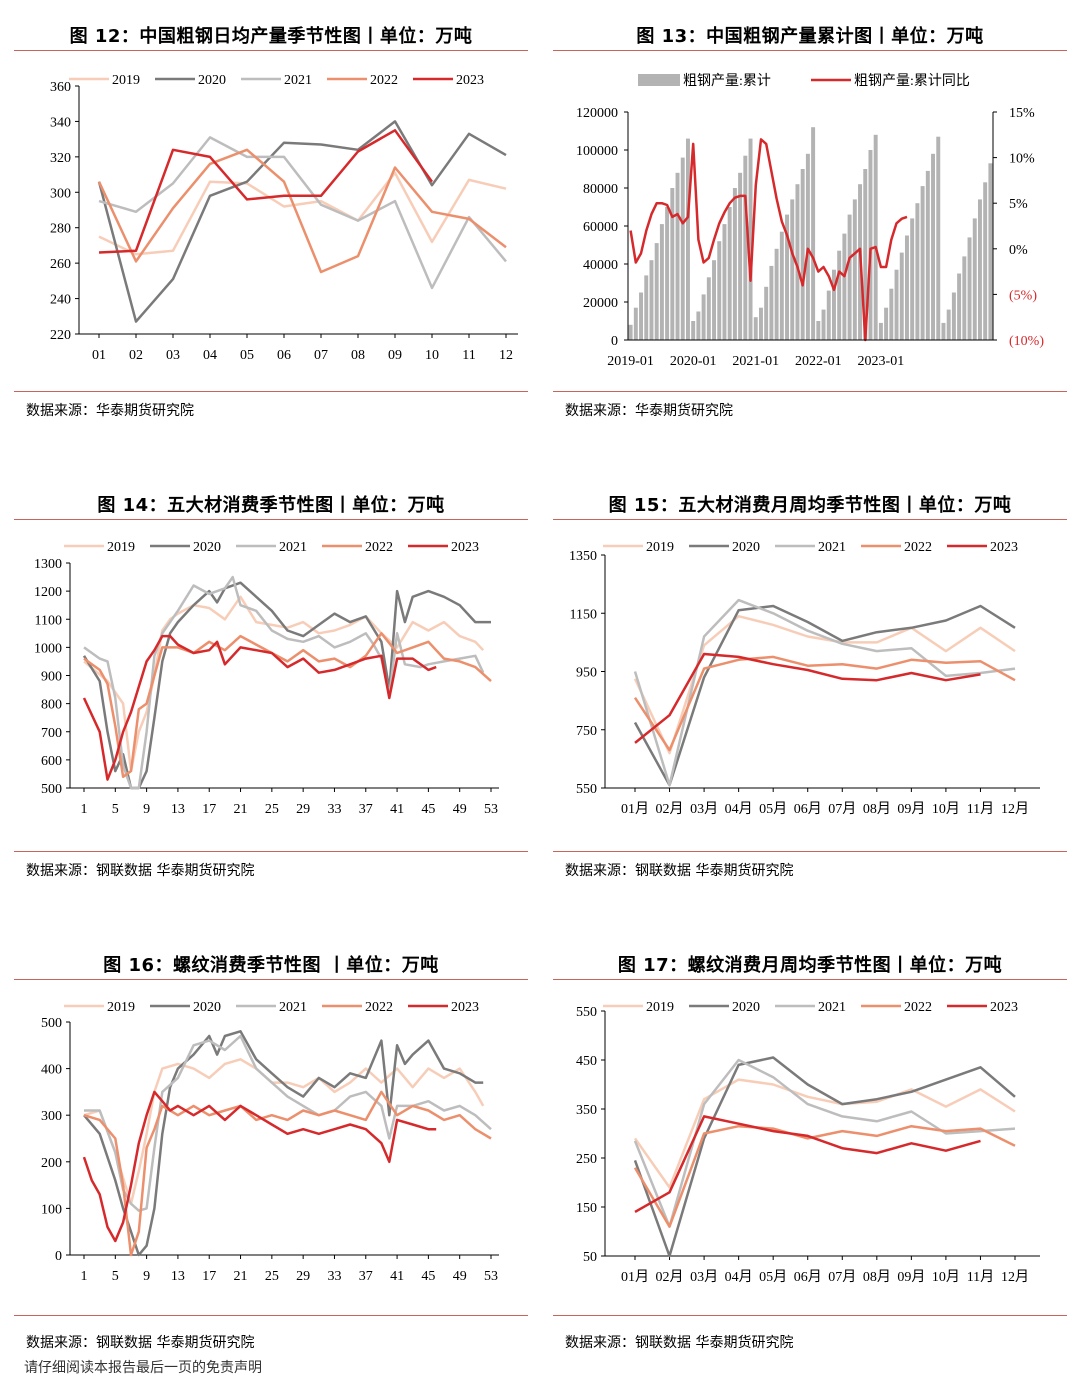 This screenshot has height=1377, width=1080. What do you see at coordinates (1022, 159) in the screenshot?
I see `y2-tick-label: 10%` at bounding box center [1022, 159].